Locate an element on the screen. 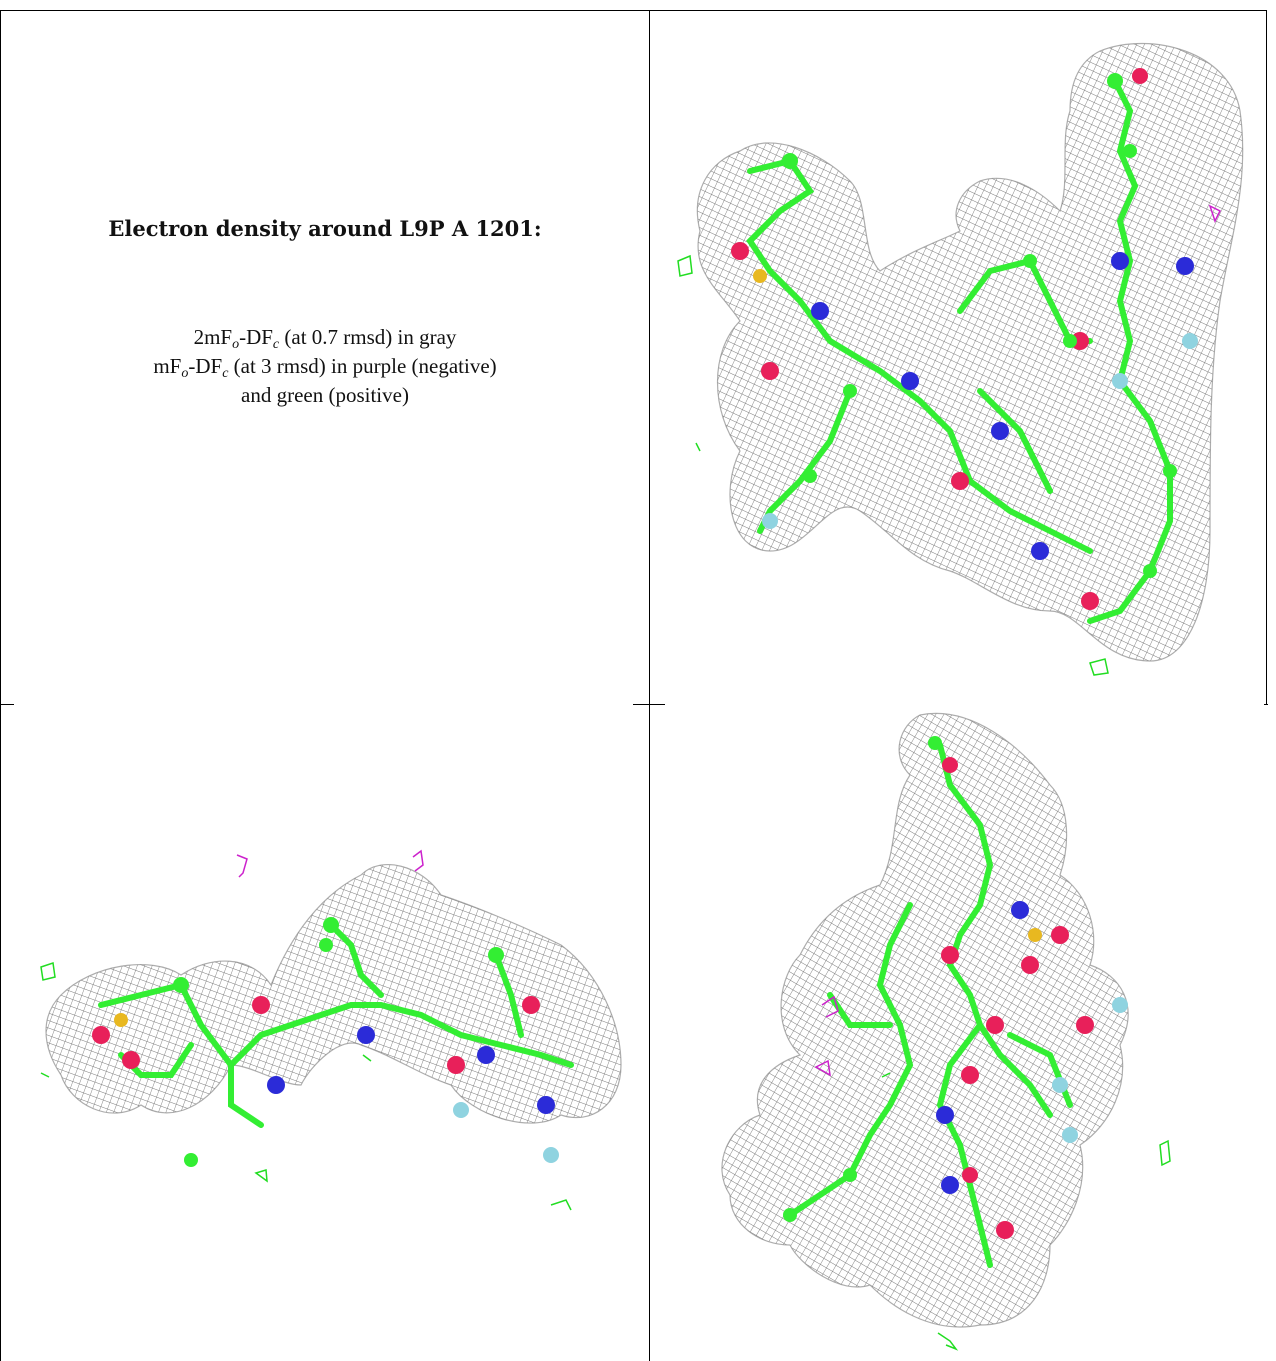 This screenshot has width=1276, height=1361. legend-line2-sub-c: c is located at coordinates (225, 373).